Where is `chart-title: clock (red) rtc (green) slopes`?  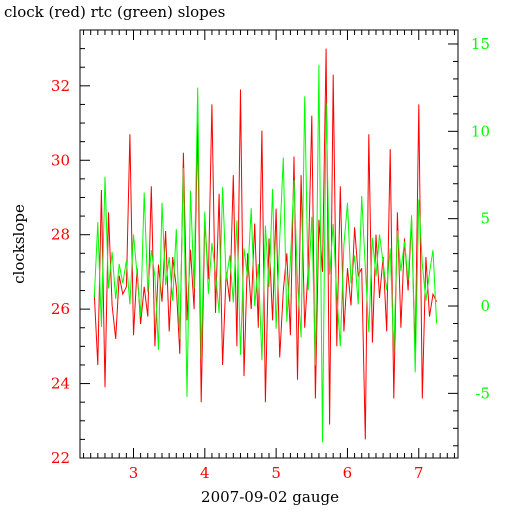 chart-title: clock (red) rtc (green) slopes is located at coordinates (114, 12).